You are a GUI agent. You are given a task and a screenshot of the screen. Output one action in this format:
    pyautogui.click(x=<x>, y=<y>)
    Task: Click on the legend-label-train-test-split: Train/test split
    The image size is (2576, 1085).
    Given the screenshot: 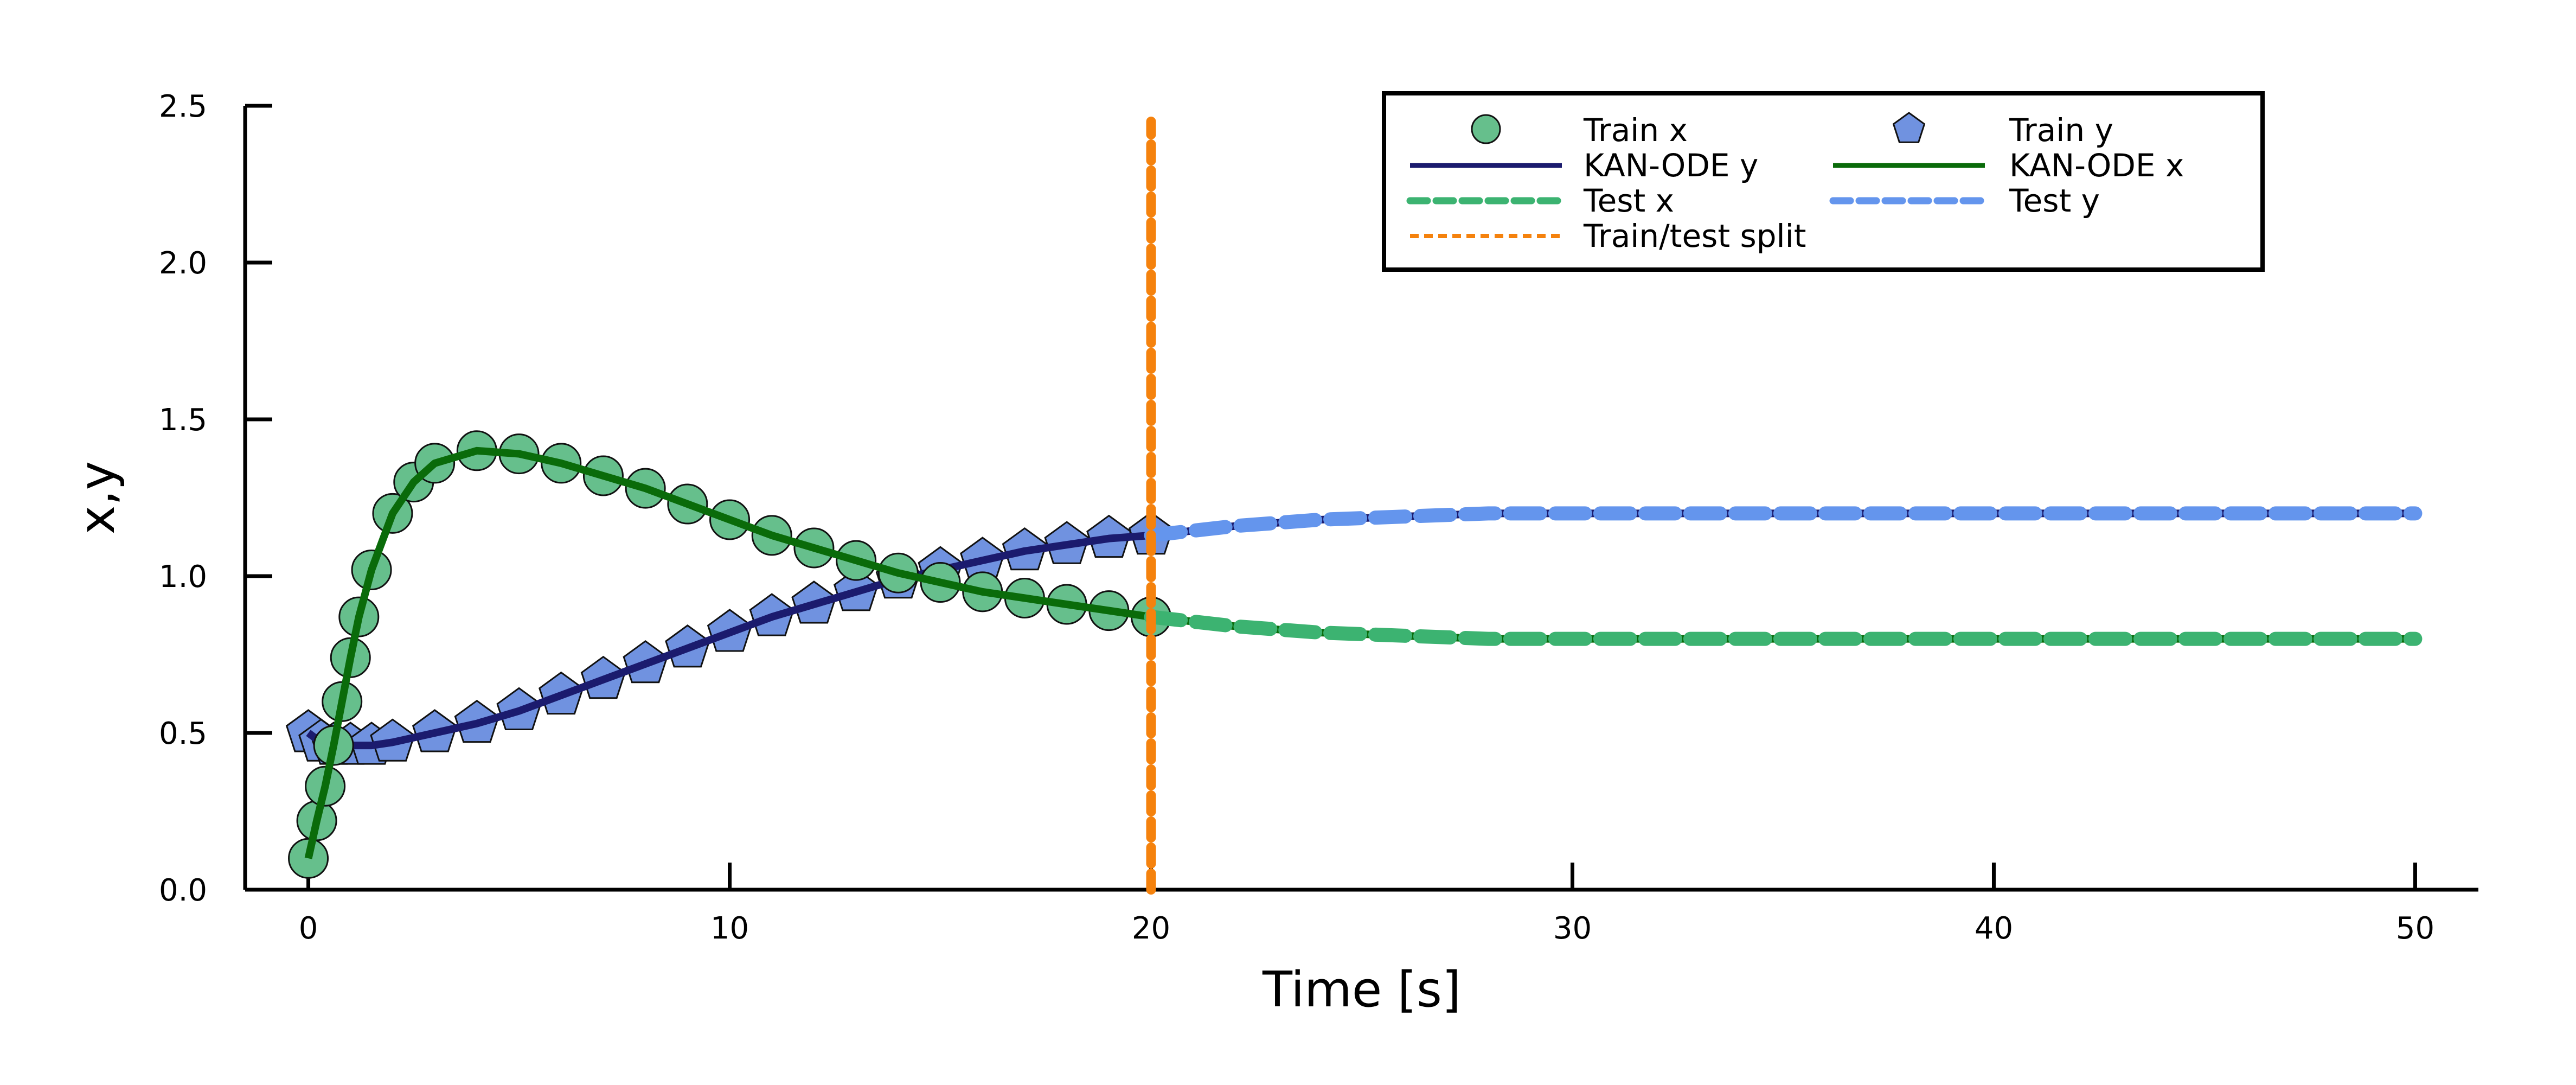 What is the action you would take?
    pyautogui.click(x=1694, y=236)
    